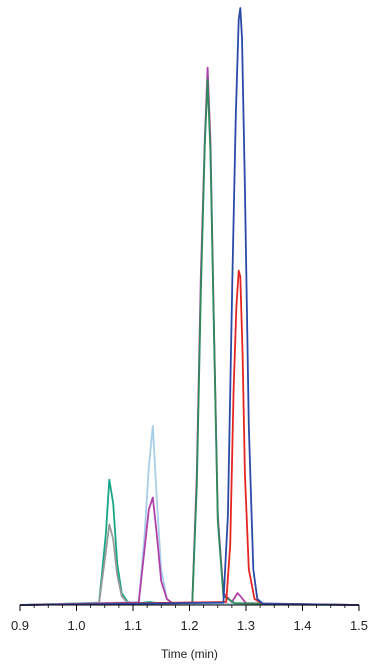  What do you see at coordinates (359, 625) in the screenshot?
I see `x-tick-label: 1.5` at bounding box center [359, 625].